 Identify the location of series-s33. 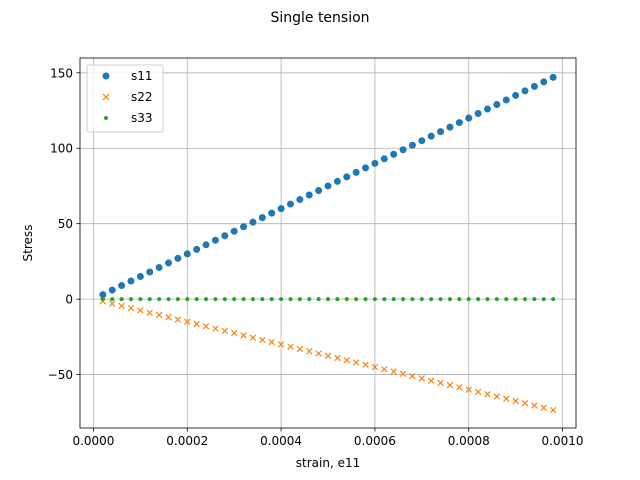
(328, 299).